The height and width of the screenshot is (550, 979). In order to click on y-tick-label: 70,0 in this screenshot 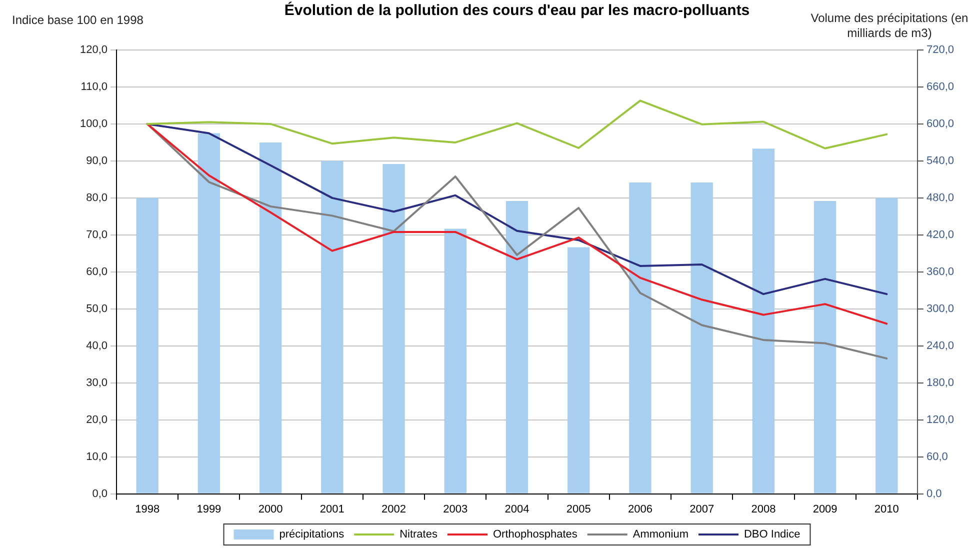, I will do `click(97, 234)`.